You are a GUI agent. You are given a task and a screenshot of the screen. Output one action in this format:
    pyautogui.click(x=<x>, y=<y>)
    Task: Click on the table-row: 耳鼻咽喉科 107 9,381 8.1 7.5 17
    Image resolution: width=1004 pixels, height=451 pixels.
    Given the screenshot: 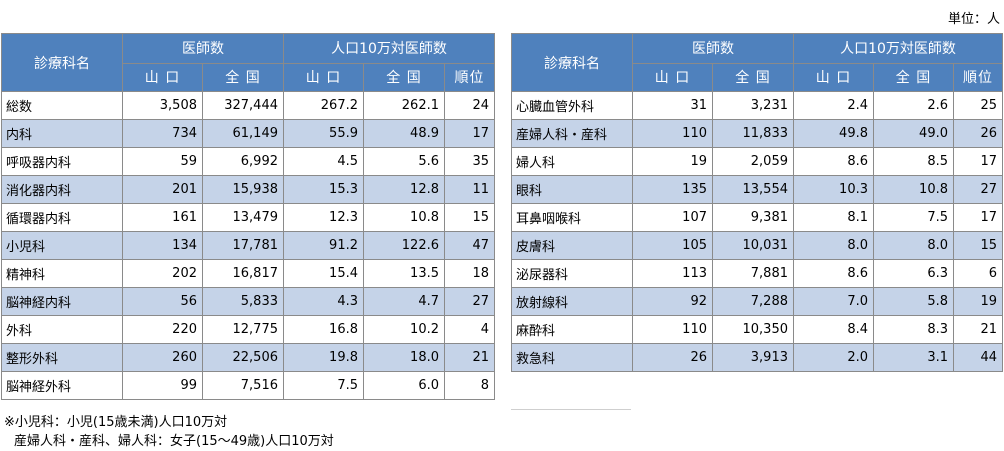 What is the action you would take?
    pyautogui.click(x=757, y=217)
    